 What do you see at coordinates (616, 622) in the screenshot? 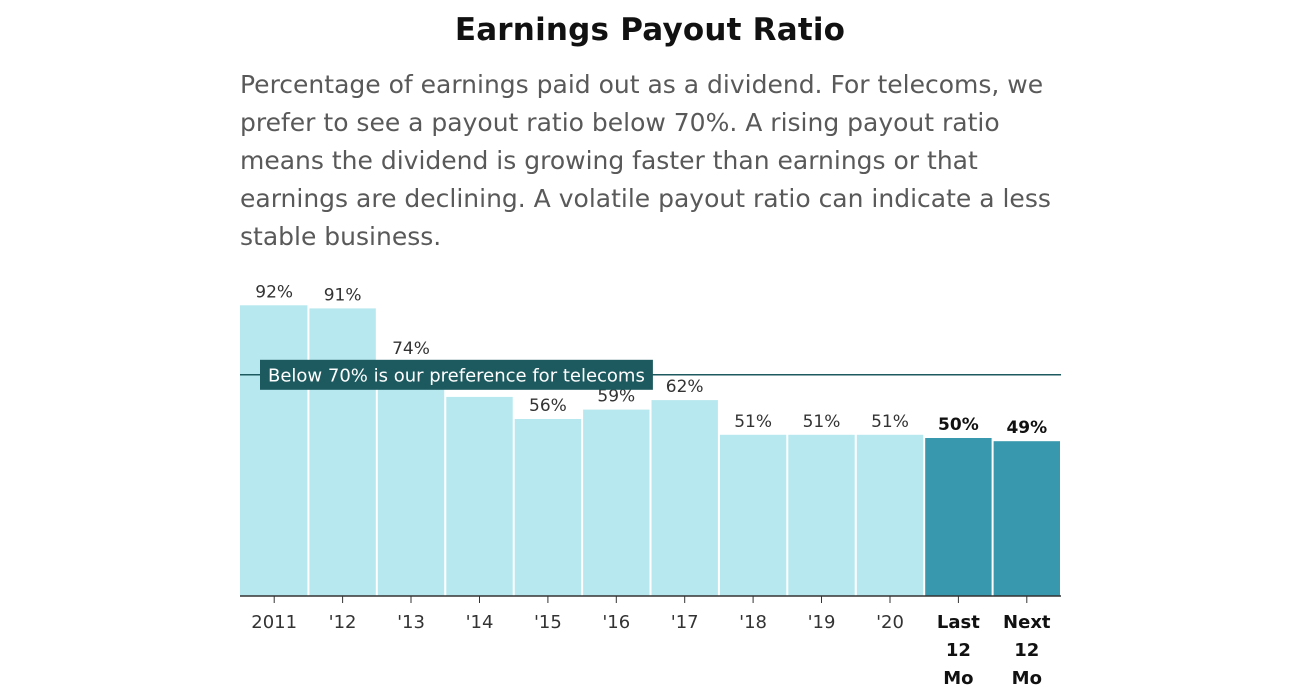
I see `x-tick-label-6: '16` at bounding box center [616, 622].